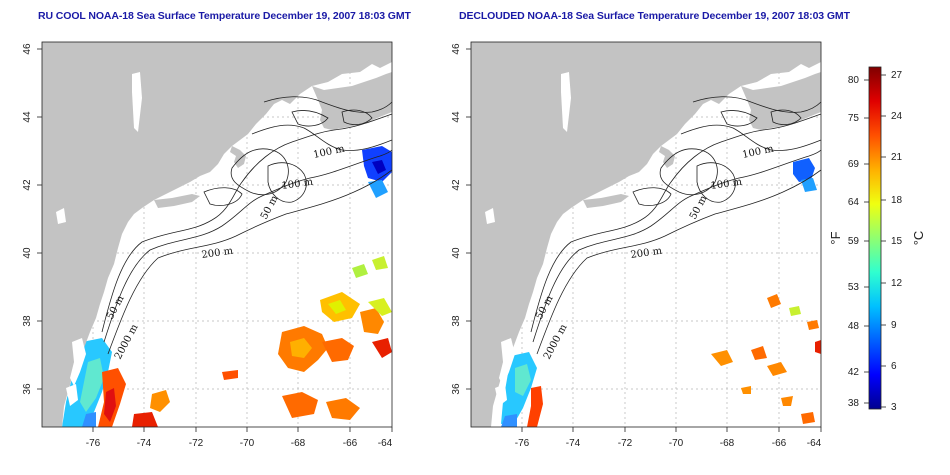 This screenshot has height=475, width=950. What do you see at coordinates (894, 325) in the screenshot?
I see `celsius-tick-label: 9` at bounding box center [894, 325].